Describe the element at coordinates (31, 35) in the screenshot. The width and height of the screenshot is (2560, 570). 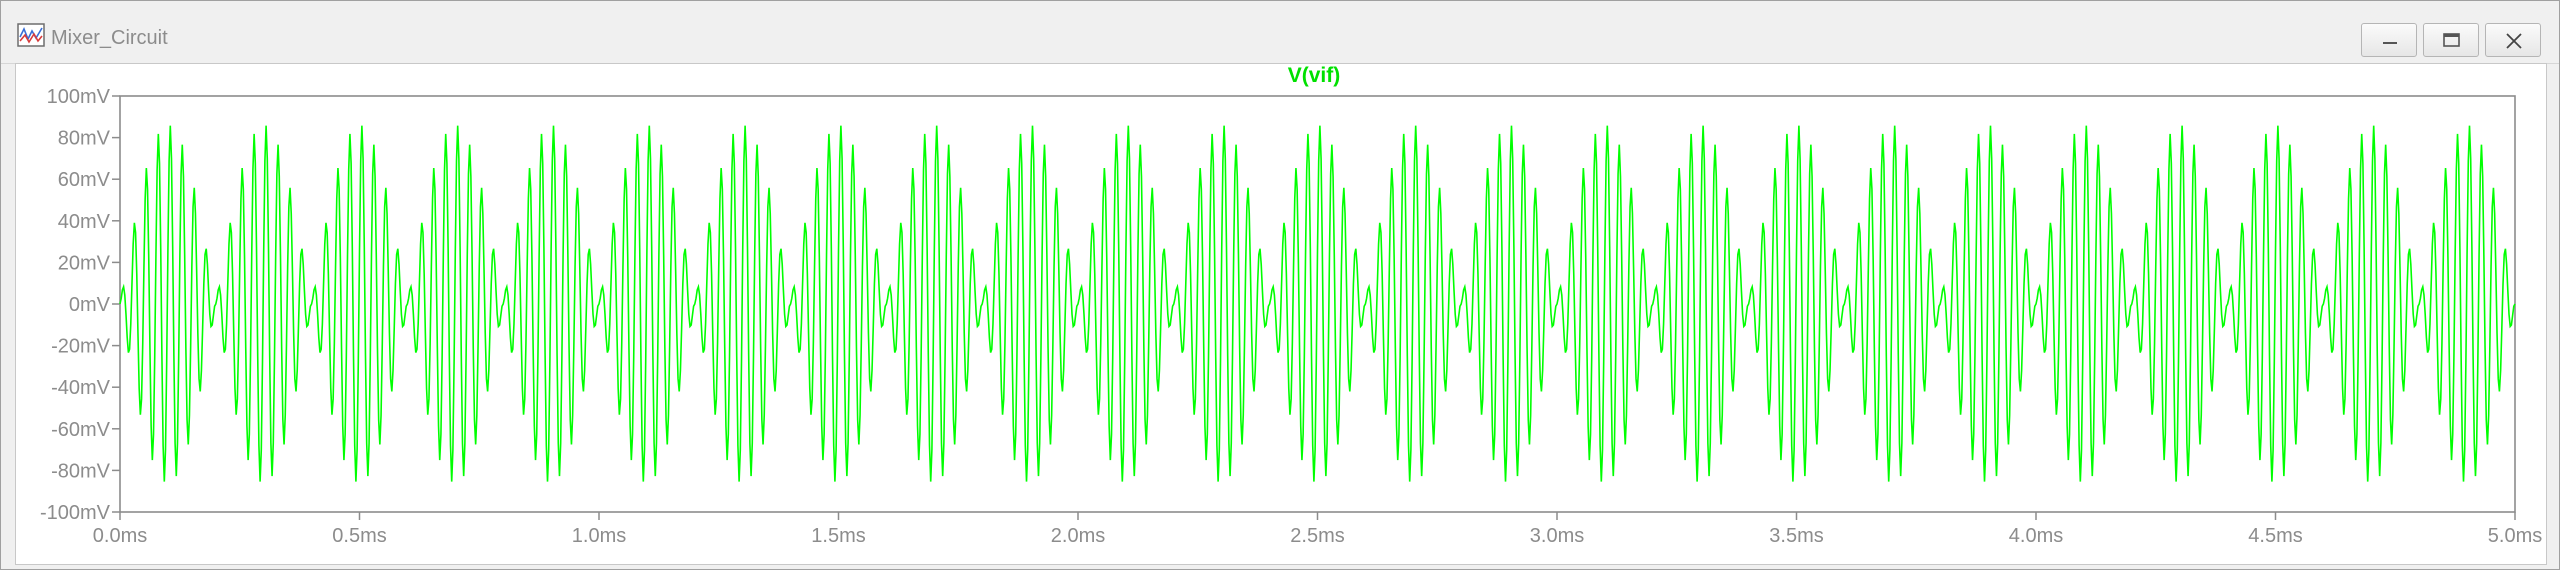
I see `waveform-viewer-icon` at that location.